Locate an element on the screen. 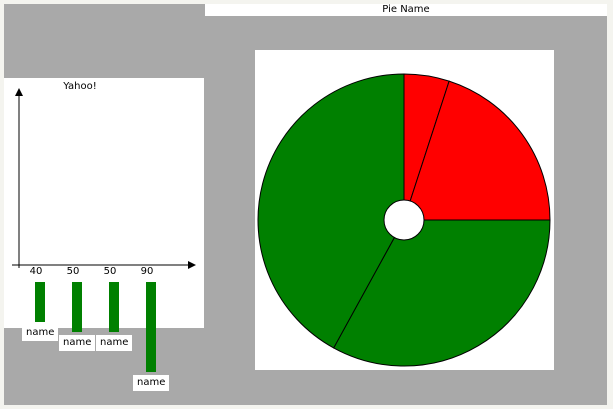 The image size is (613, 409). bar-category-label-2: name is located at coordinates (77, 343).